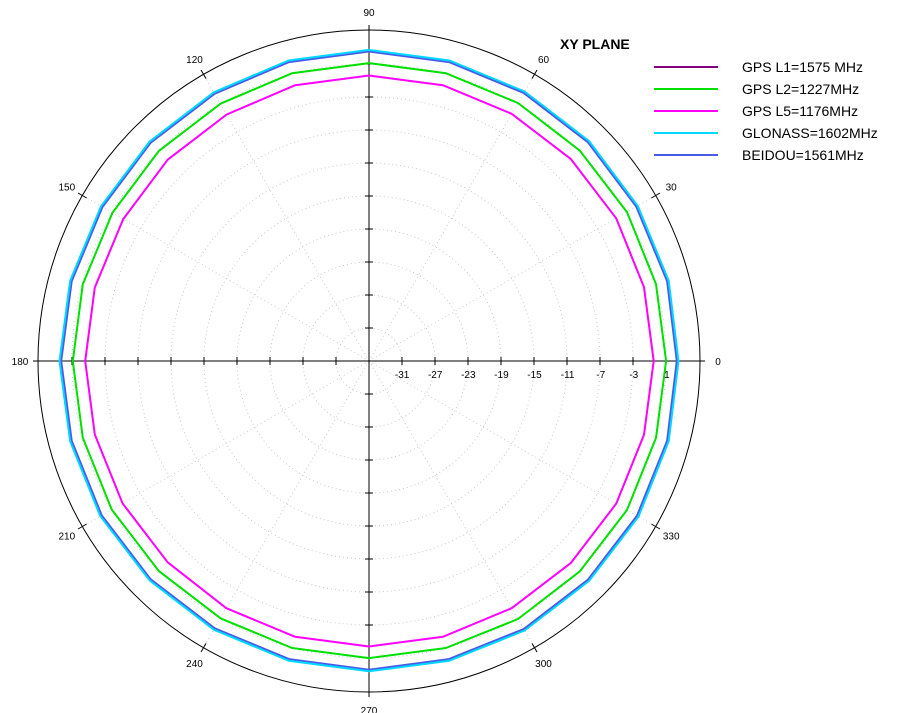 The image size is (908, 713). Describe the element at coordinates (803, 155) in the screenshot. I see `legend-entry: BEIDOU=1561MHz` at that location.